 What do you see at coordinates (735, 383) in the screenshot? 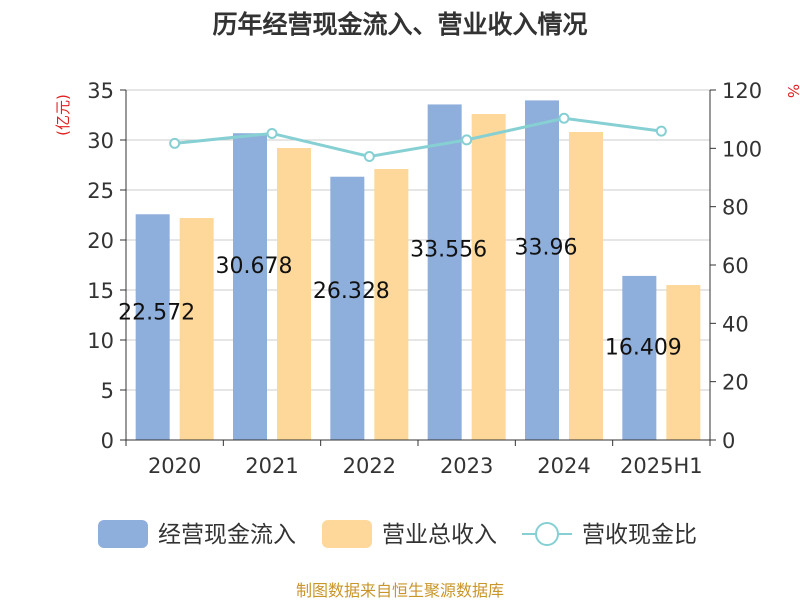
I see `right-axis-tick-label: 20` at bounding box center [735, 383].